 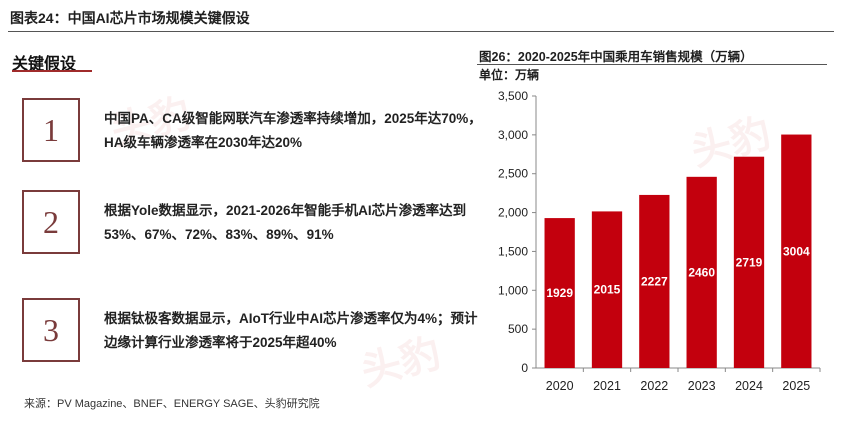 I want to click on assumption-number: 3, so click(x=51, y=329).